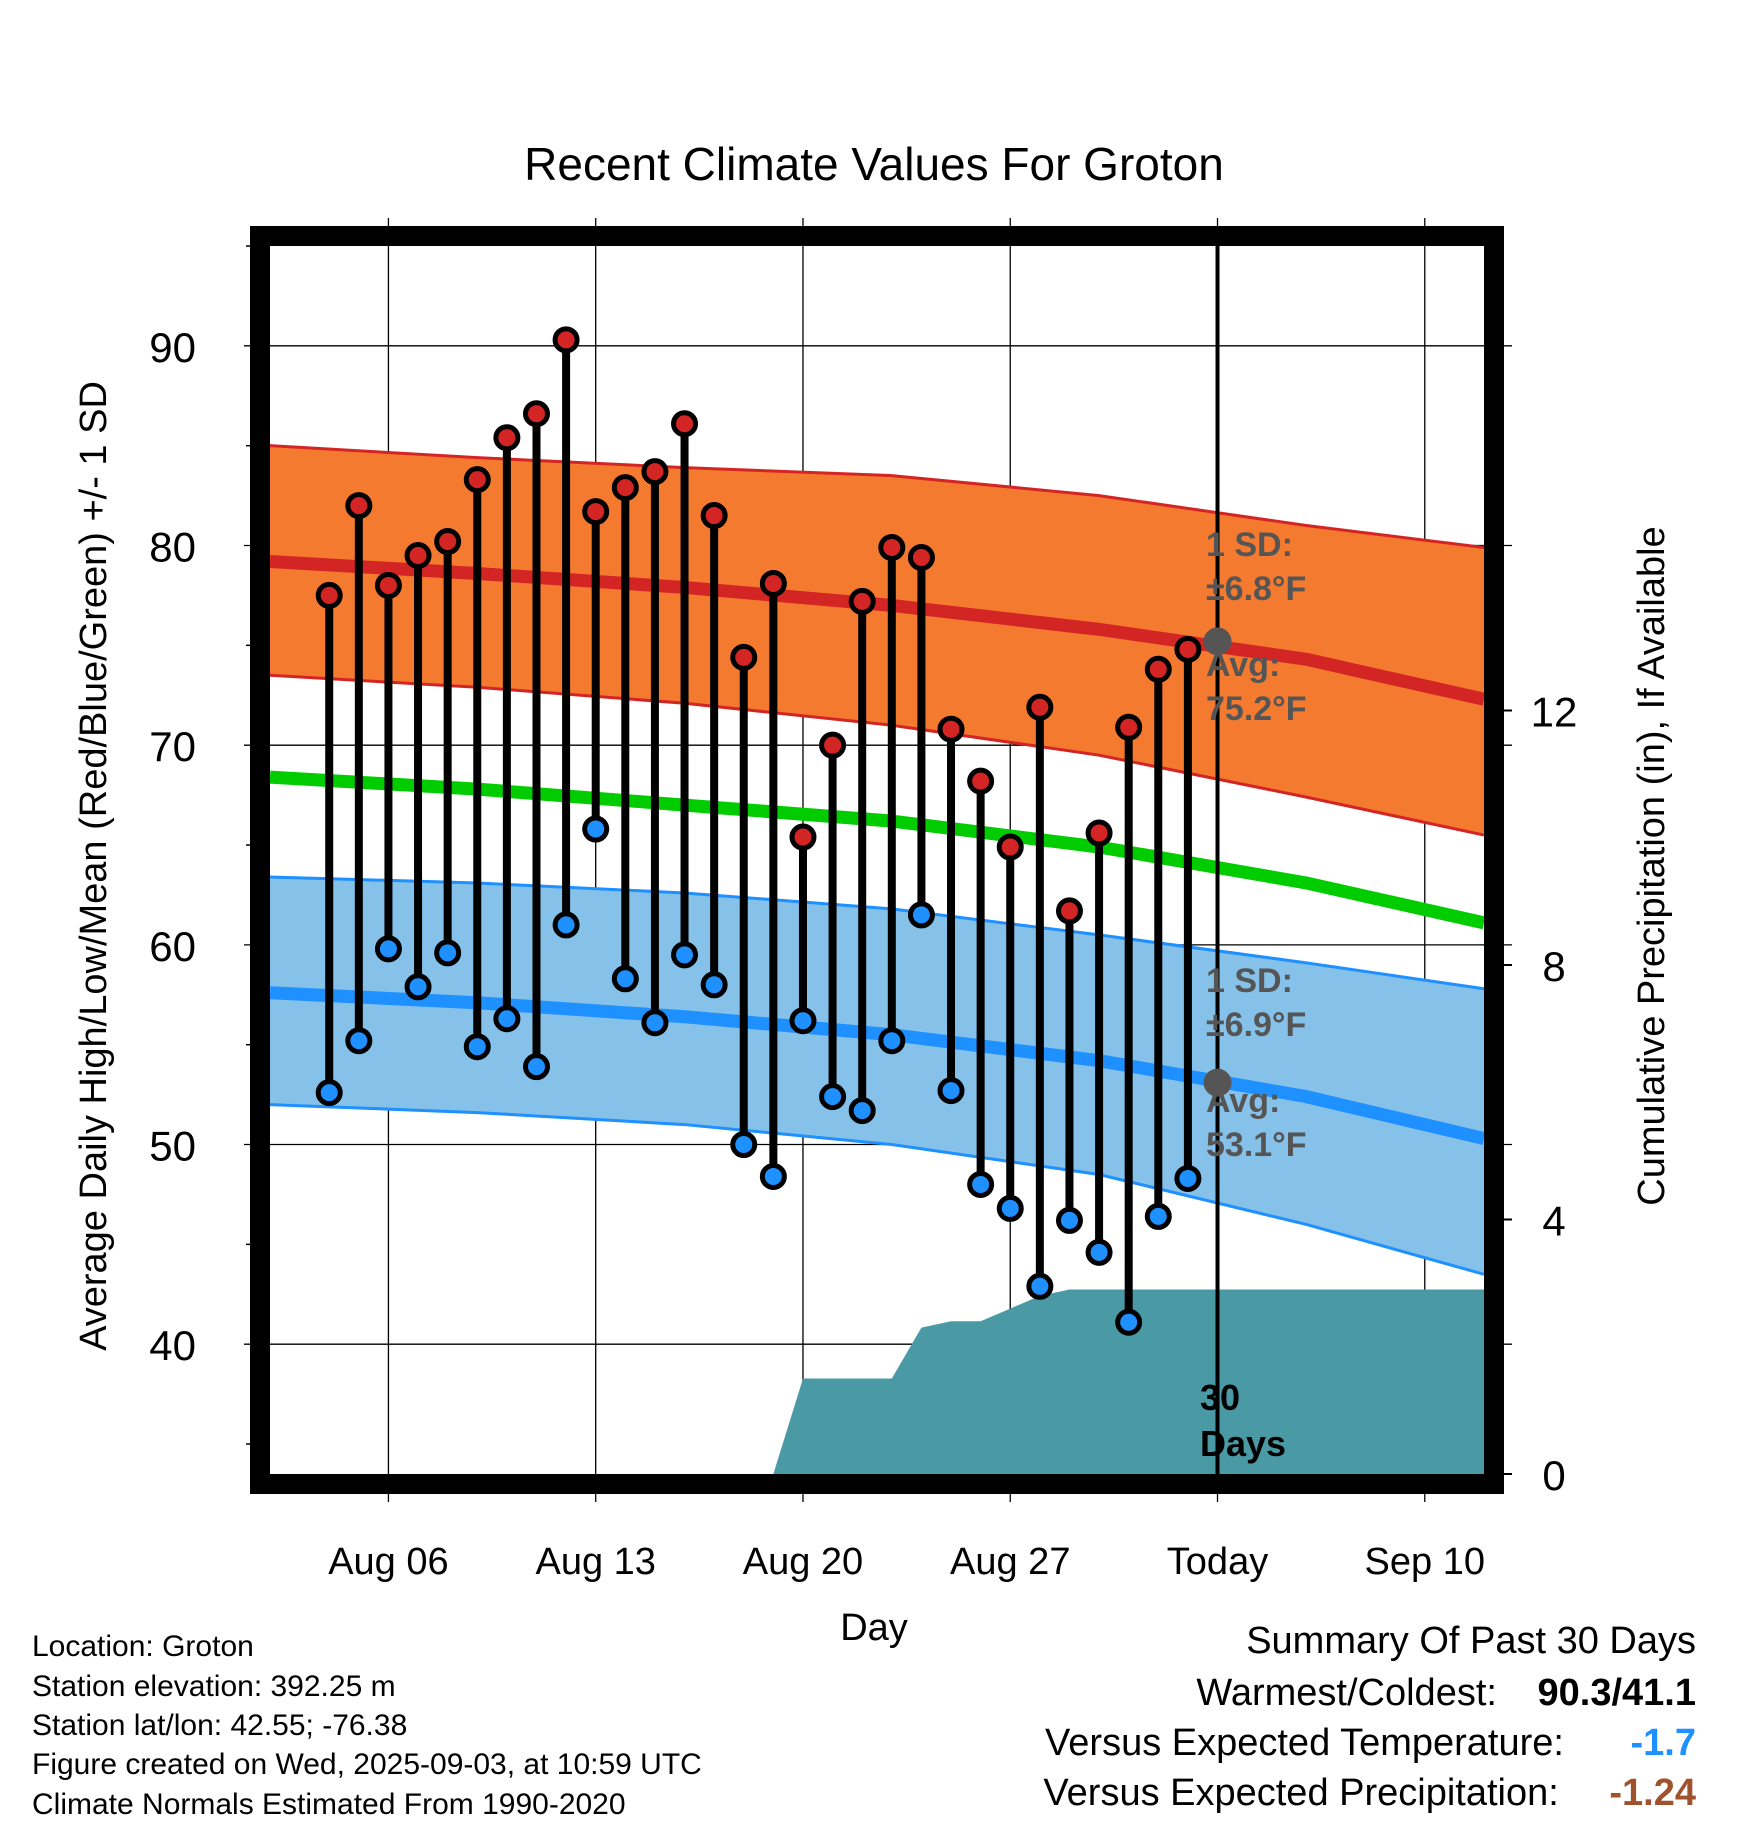 Image resolution: width=1748 pixels, height=1828 pixels. Describe the element at coordinates (220, 1725) in the screenshot. I see `info-latlon: Station lat/lon: 42.55; -76.38` at that location.